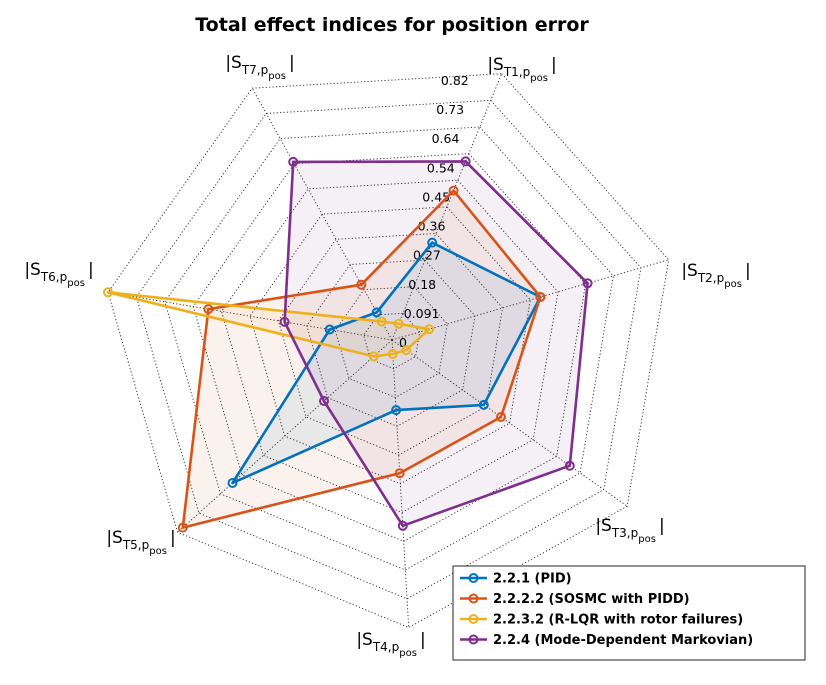 The image size is (826, 685). What do you see at coordinates (446, 138) in the screenshot?
I see `tick-label: 0.64` at bounding box center [446, 138].